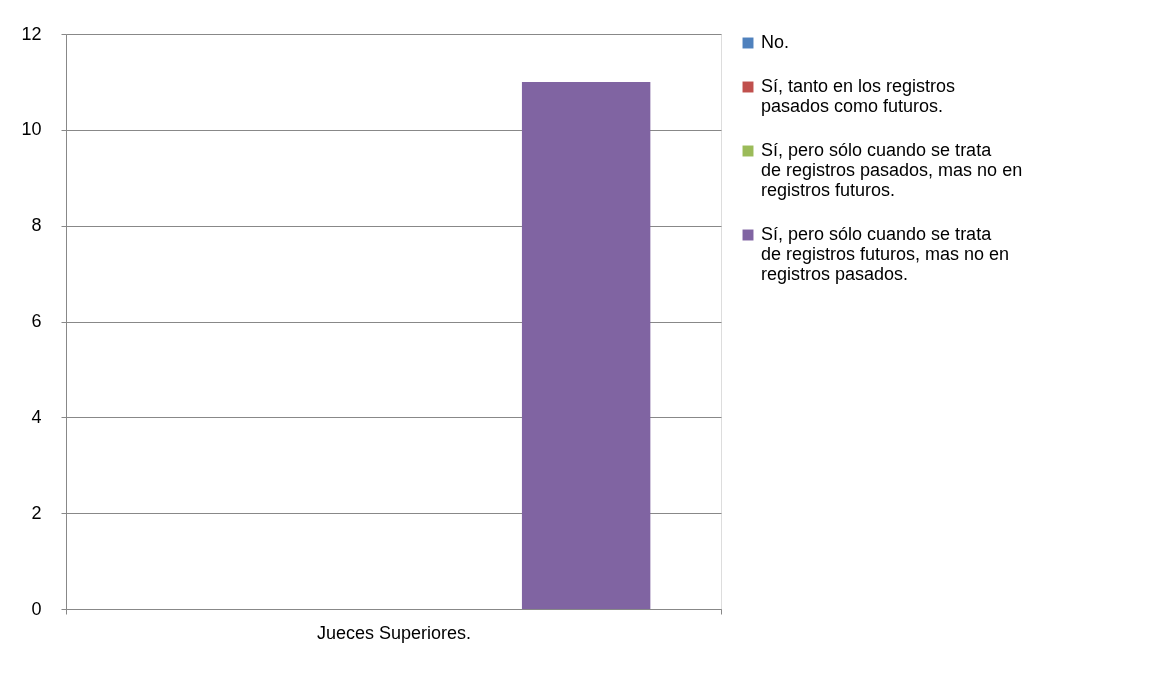 The height and width of the screenshot is (677, 1158). Describe the element at coordinates (775, 42) in the screenshot. I see `legend-label: No.` at that location.